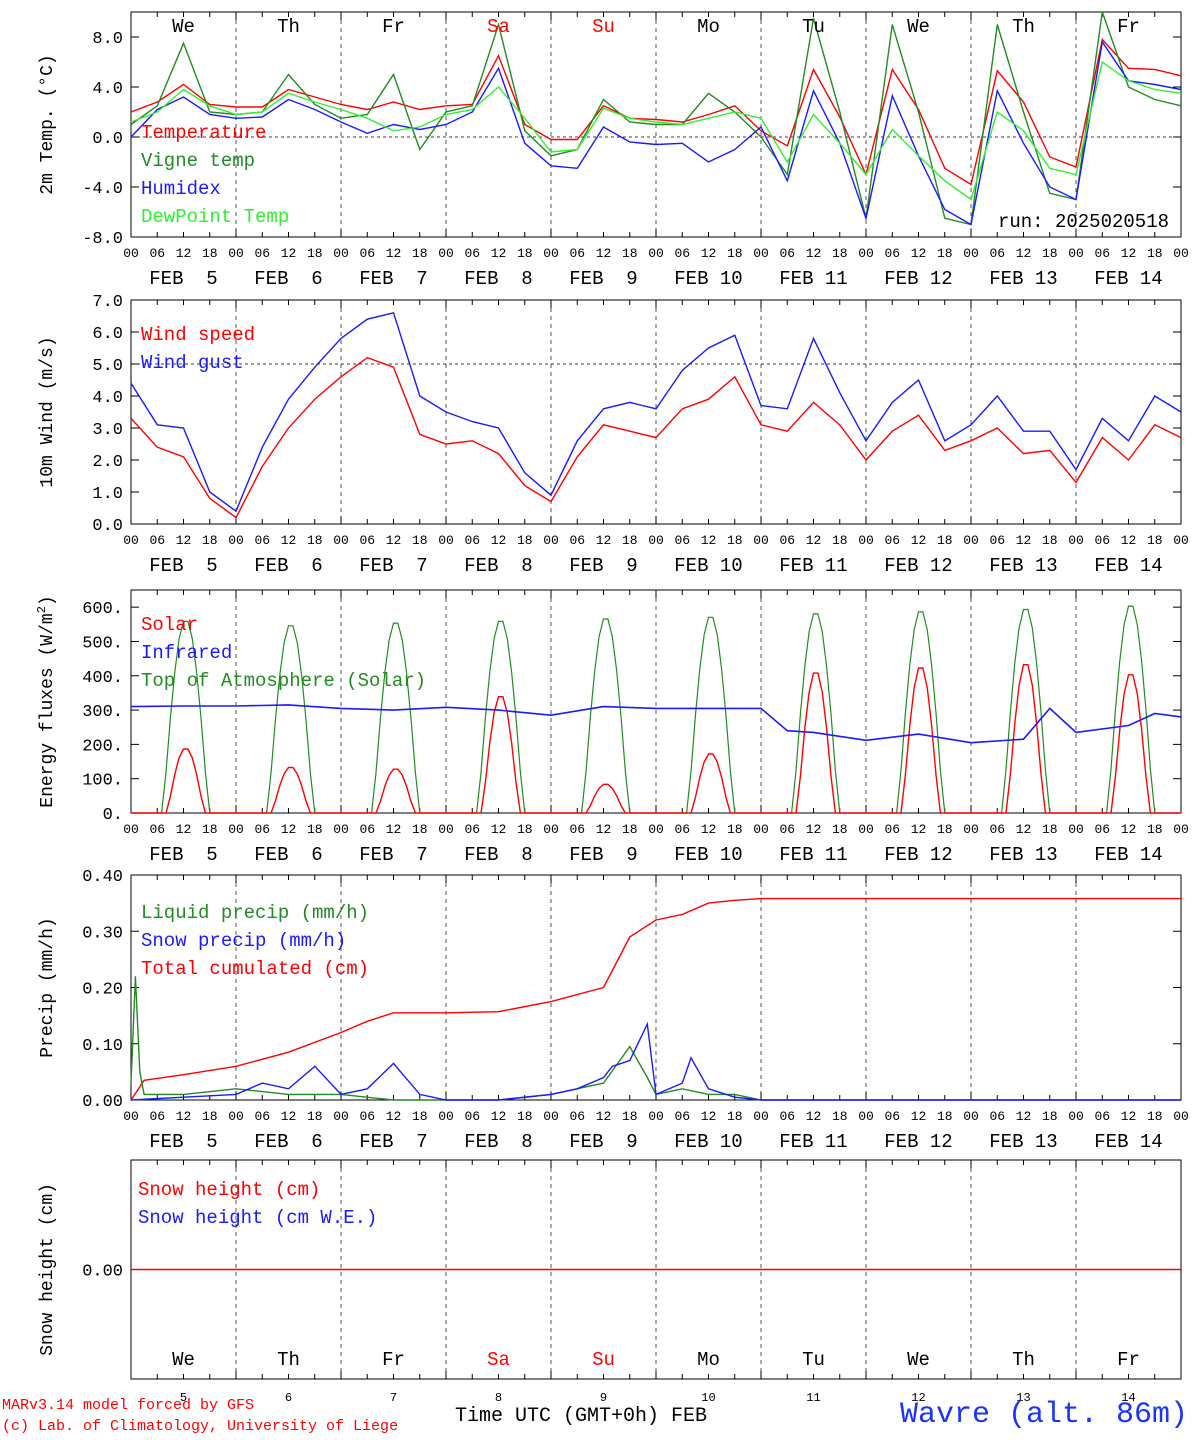 This screenshot has width=1194, height=1440. What do you see at coordinates (243, 941) in the screenshot?
I see `legend-entry: Snow precip (mm/h)` at bounding box center [243, 941].